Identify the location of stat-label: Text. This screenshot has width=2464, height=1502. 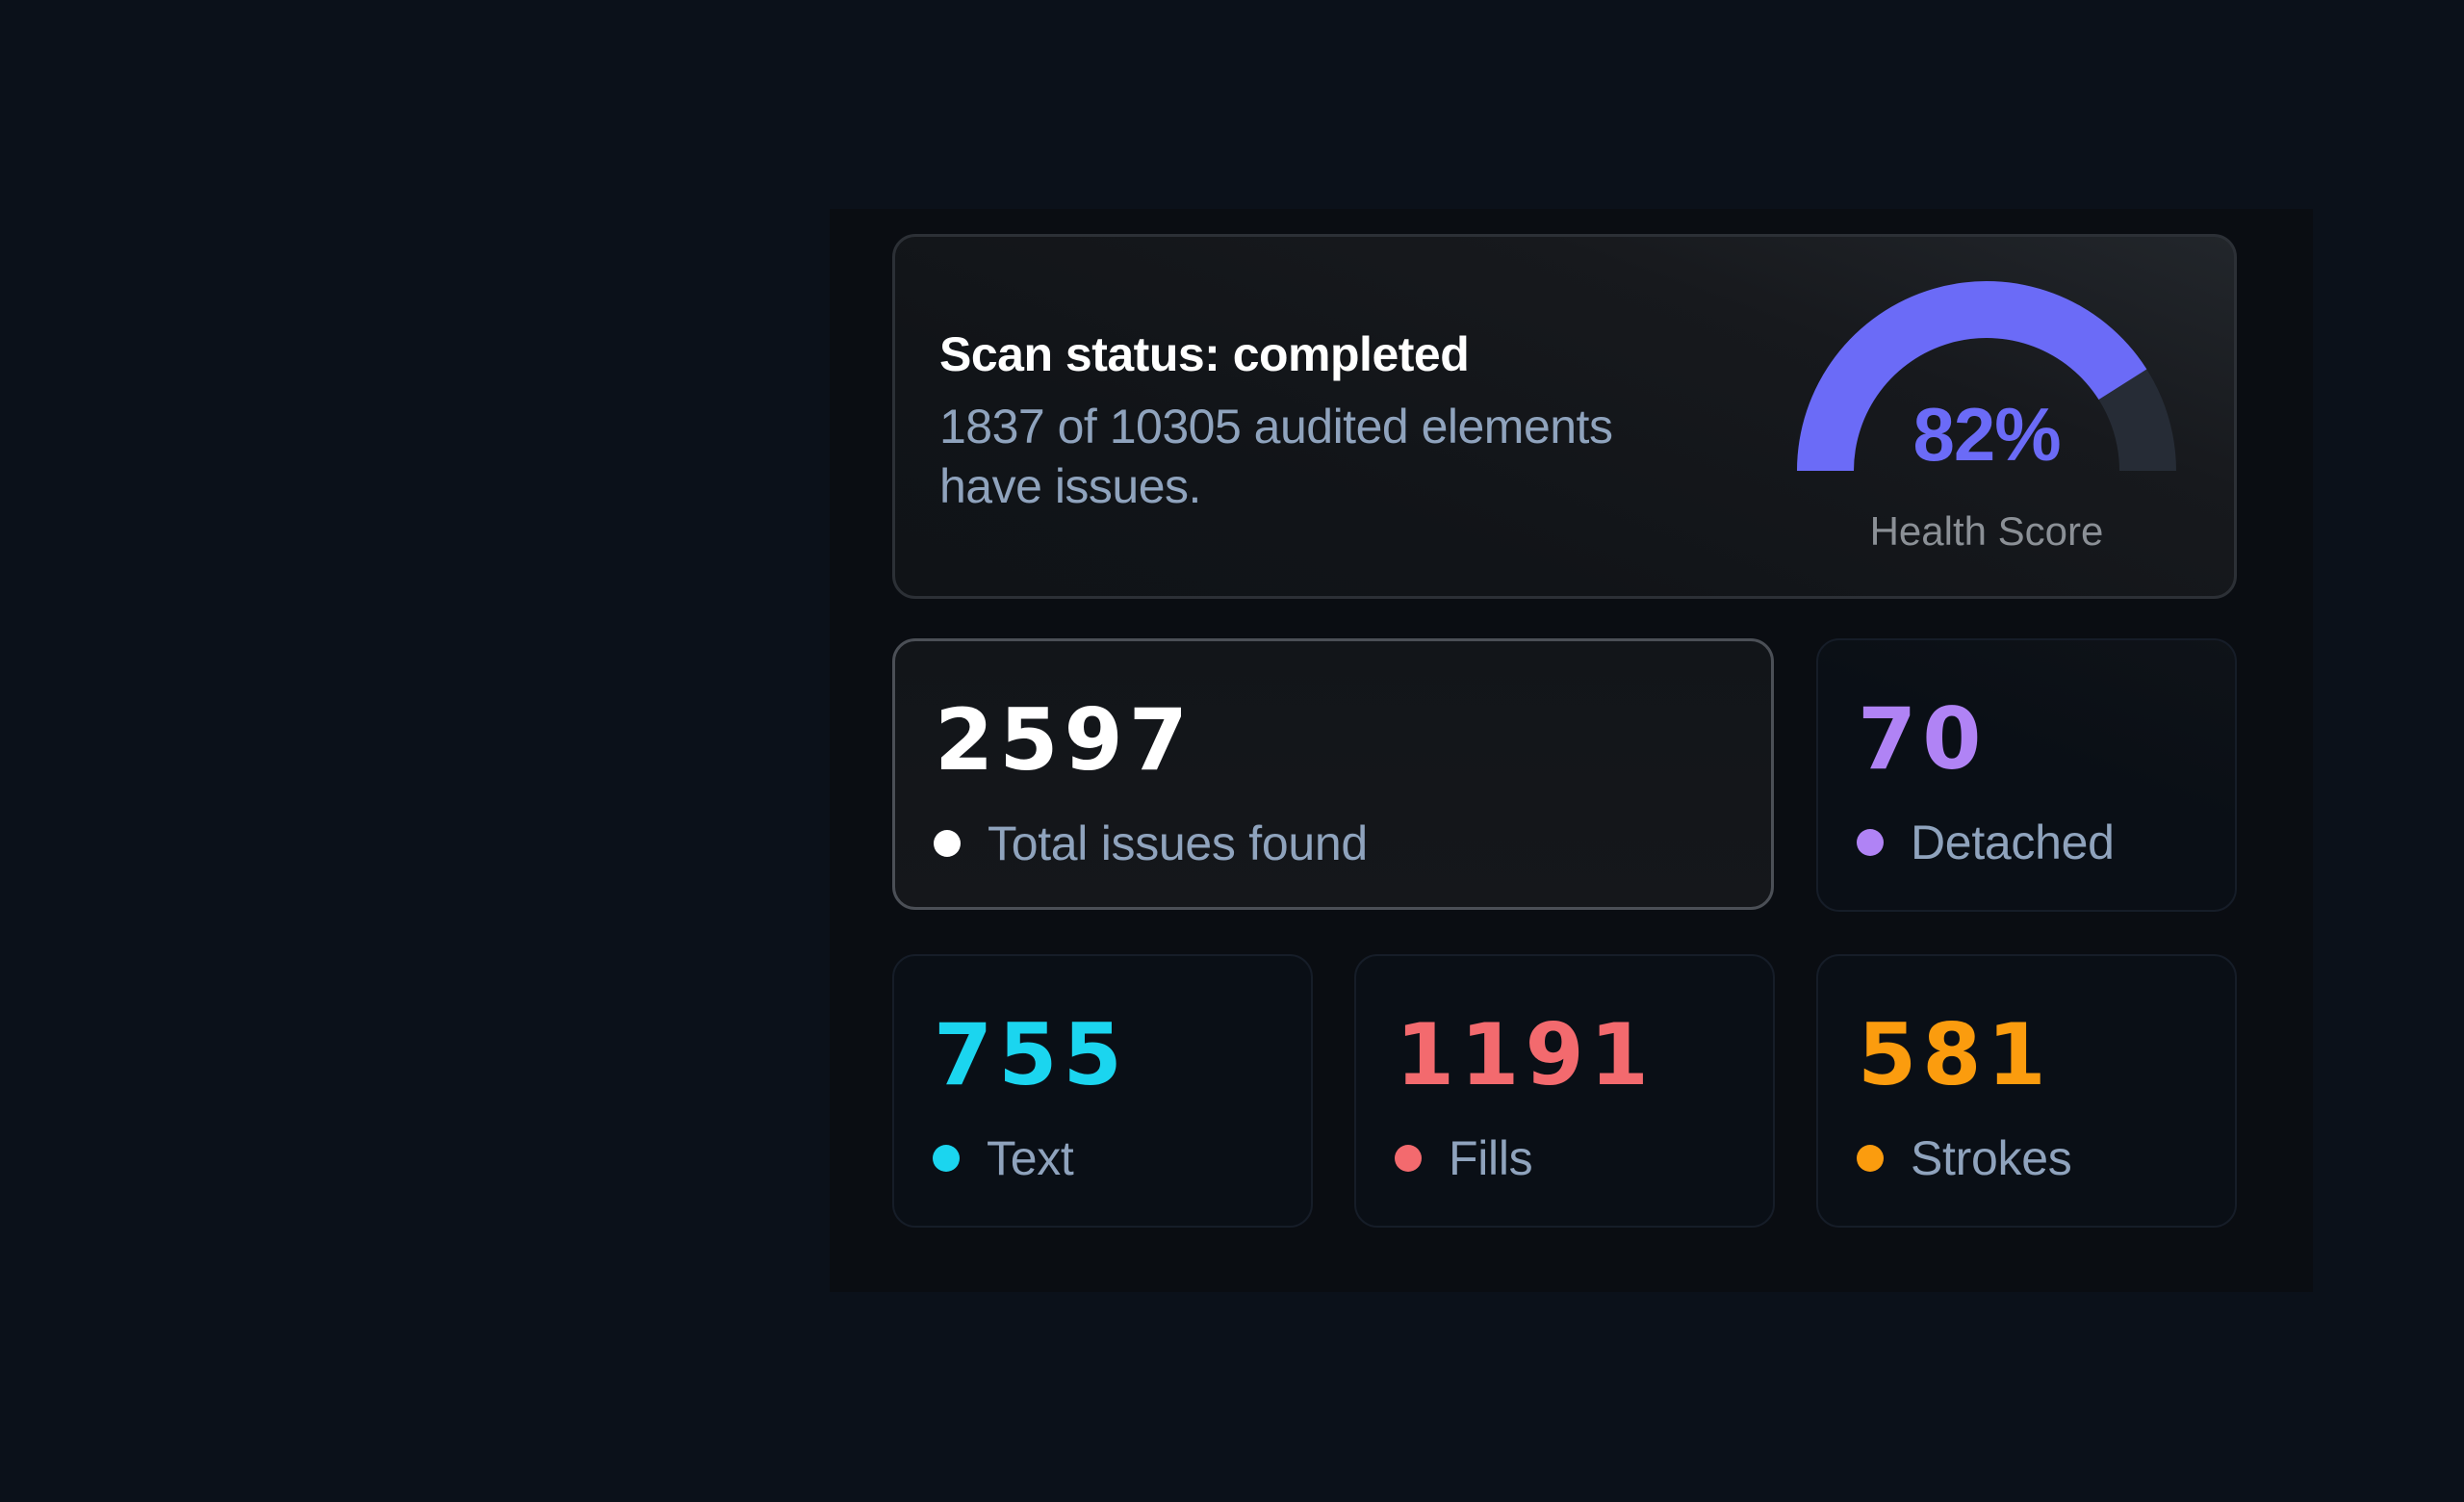
(1030, 1158).